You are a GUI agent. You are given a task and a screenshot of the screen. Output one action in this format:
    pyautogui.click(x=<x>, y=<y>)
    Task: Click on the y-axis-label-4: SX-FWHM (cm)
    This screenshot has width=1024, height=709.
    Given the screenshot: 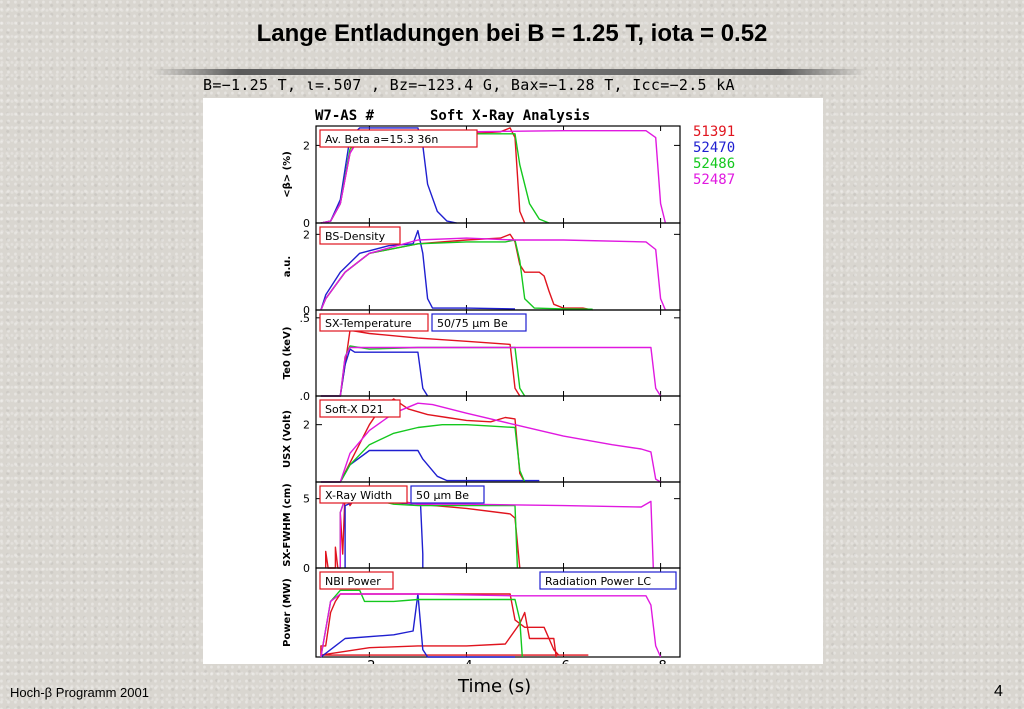 What is the action you would take?
    pyautogui.click(x=287, y=524)
    